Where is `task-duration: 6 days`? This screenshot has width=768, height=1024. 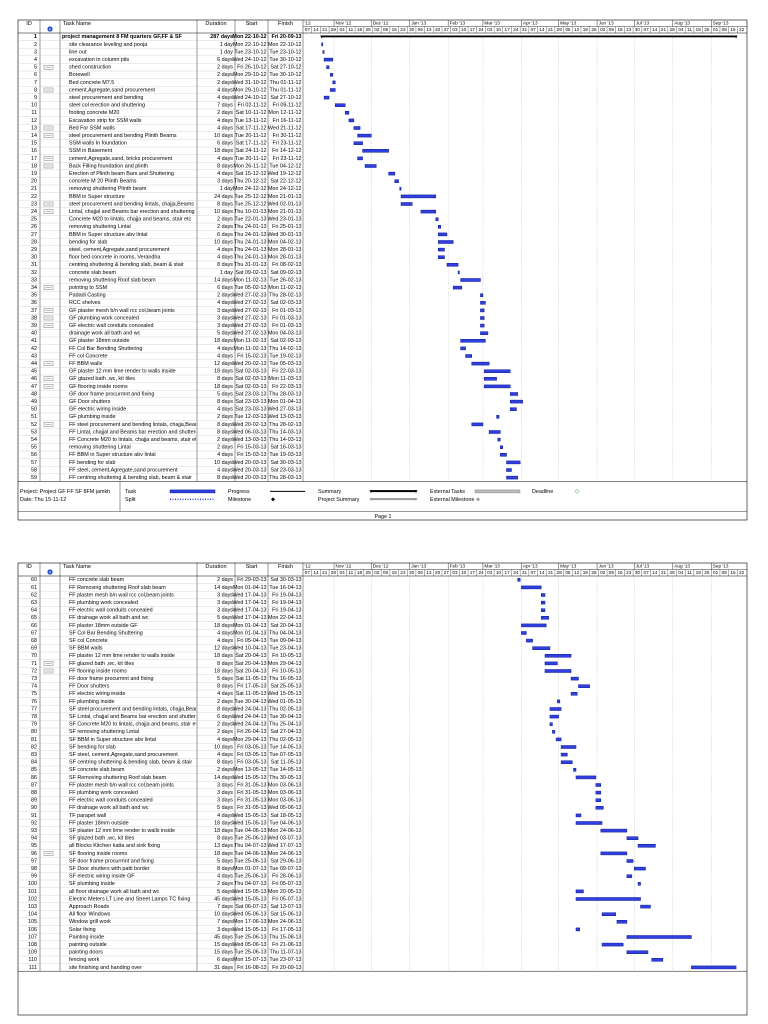 task-duration: 6 days is located at coordinates (225, 60).